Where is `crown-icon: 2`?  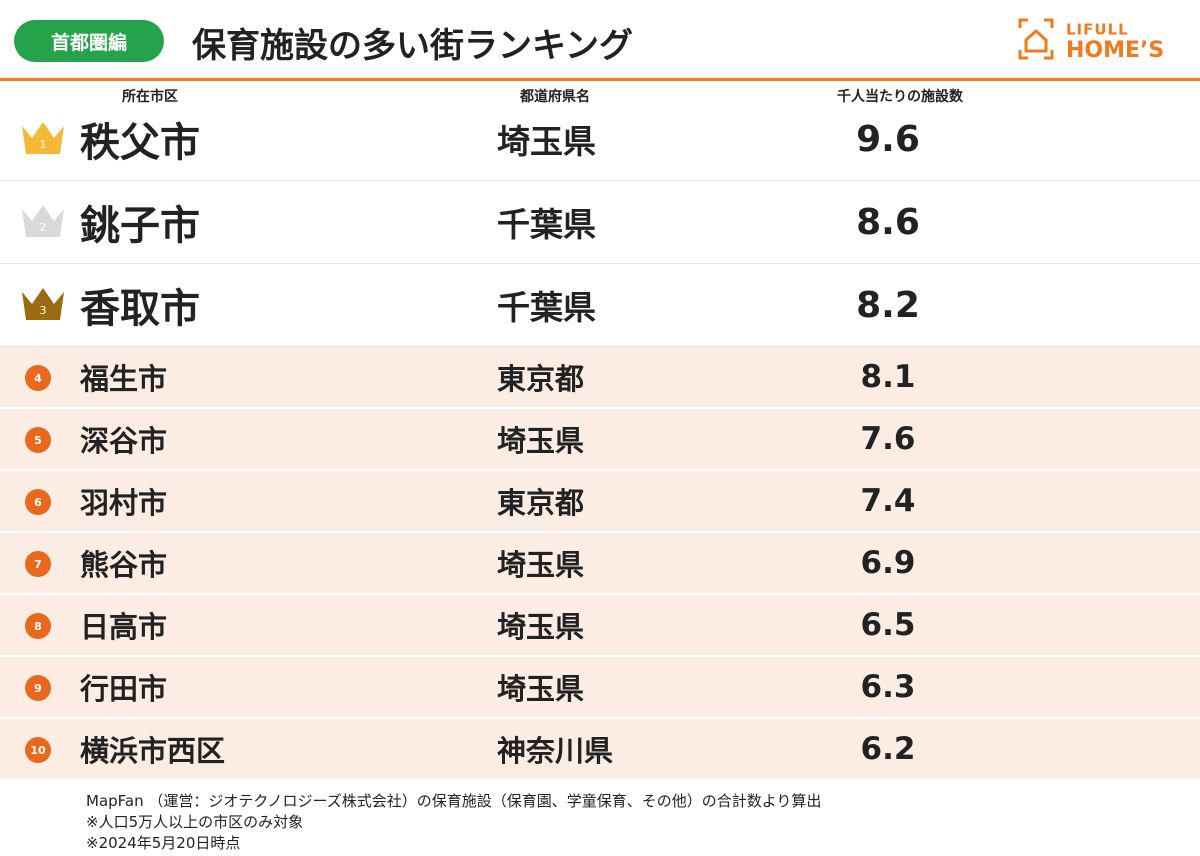 crown-icon: 2 is located at coordinates (43, 221).